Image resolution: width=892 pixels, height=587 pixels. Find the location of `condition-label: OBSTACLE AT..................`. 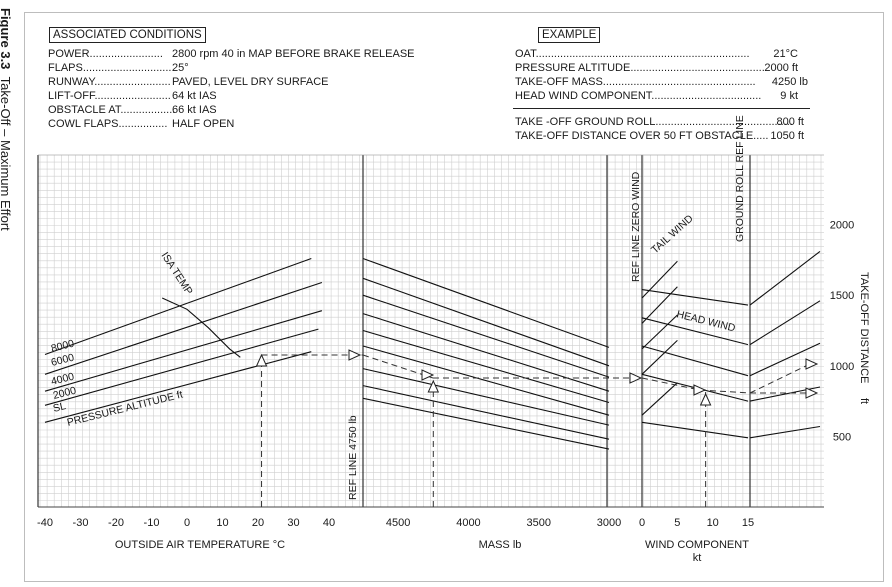

condition-label: OBSTACLE AT.................. is located at coordinates (112, 110).